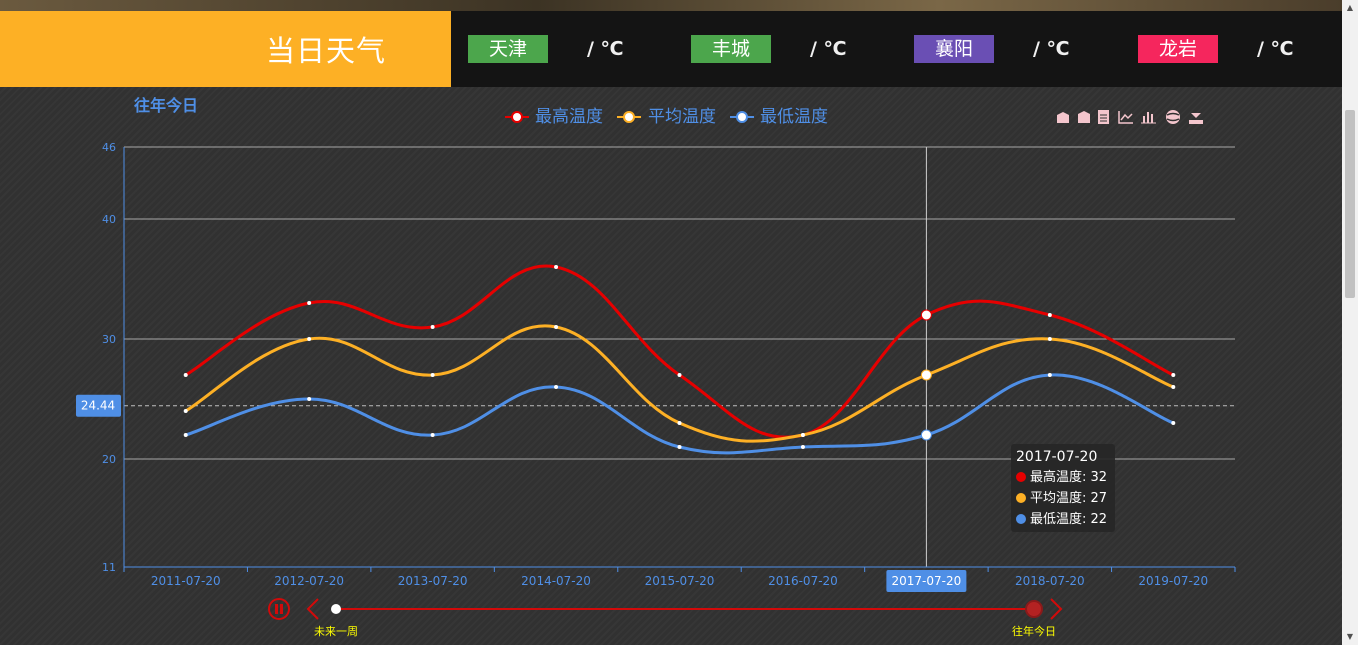  What do you see at coordinates (109, 219) in the screenshot?
I see `y-tick-label: 40` at bounding box center [109, 219].